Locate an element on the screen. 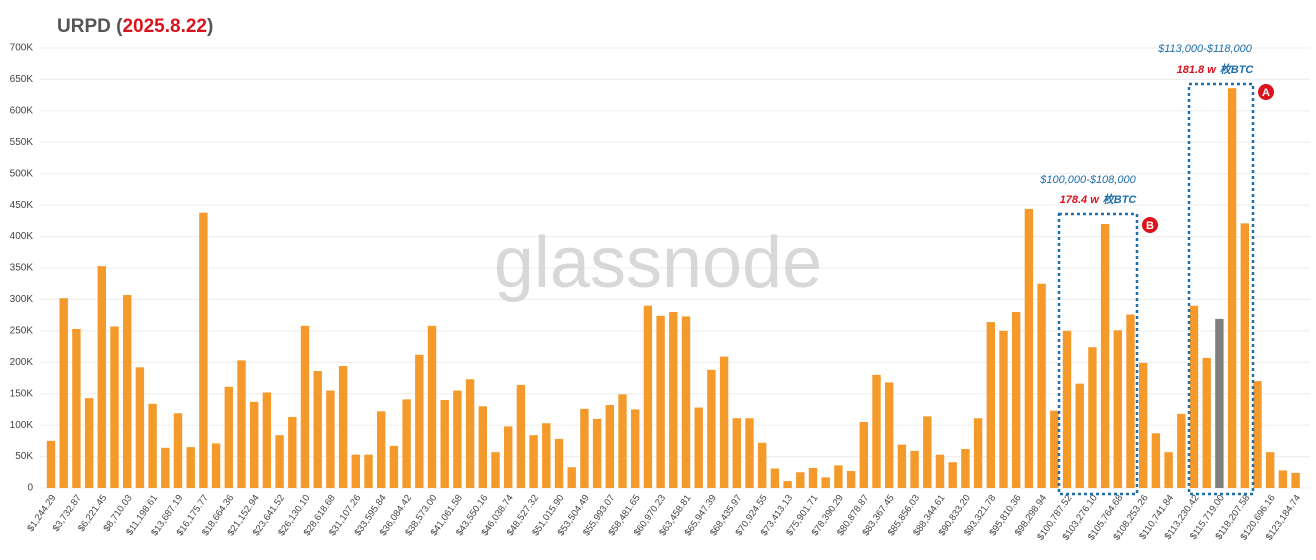 This screenshot has width=1316, height=560. y-tick-label: 650K is located at coordinates (22, 79).